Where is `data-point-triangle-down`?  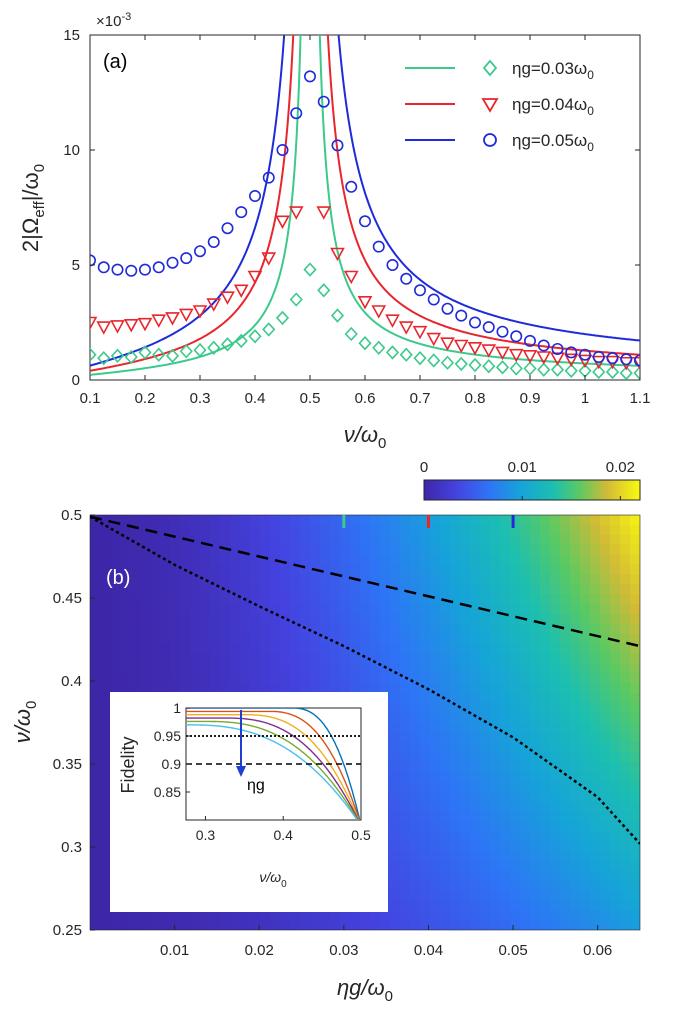 data-point-triangle-down is located at coordinates (585, 361).